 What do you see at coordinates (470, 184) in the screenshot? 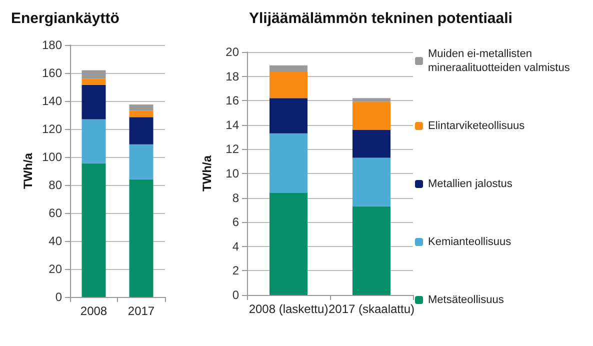
I see `legend-label: Metallien jalostus` at bounding box center [470, 184].